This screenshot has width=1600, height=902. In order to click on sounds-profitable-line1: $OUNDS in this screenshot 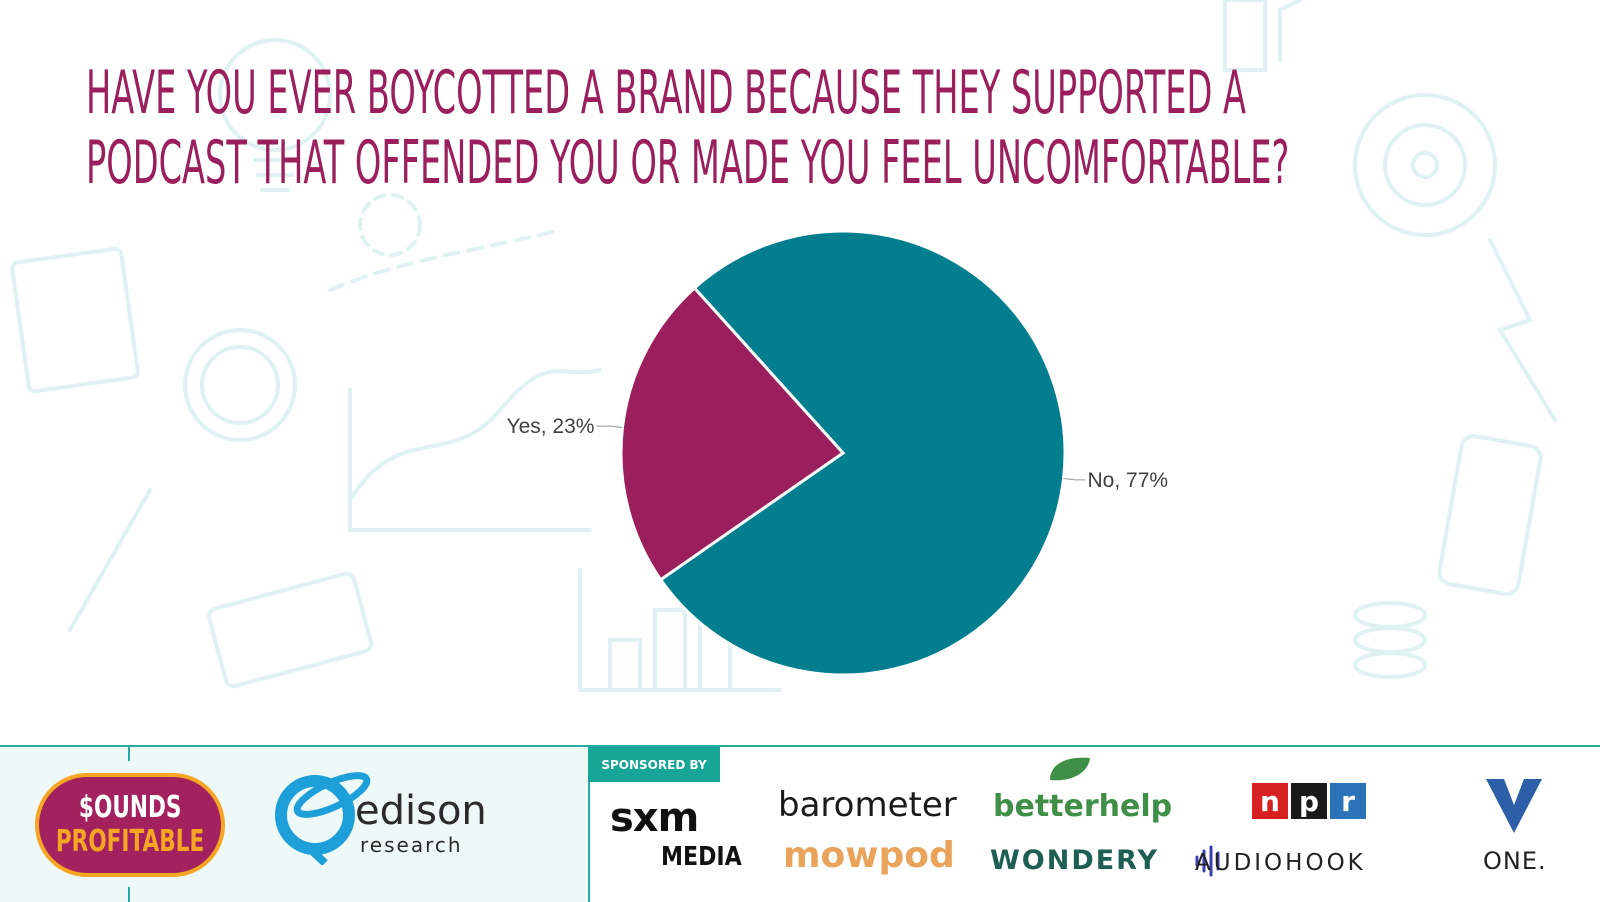, I will do `click(130, 807)`.